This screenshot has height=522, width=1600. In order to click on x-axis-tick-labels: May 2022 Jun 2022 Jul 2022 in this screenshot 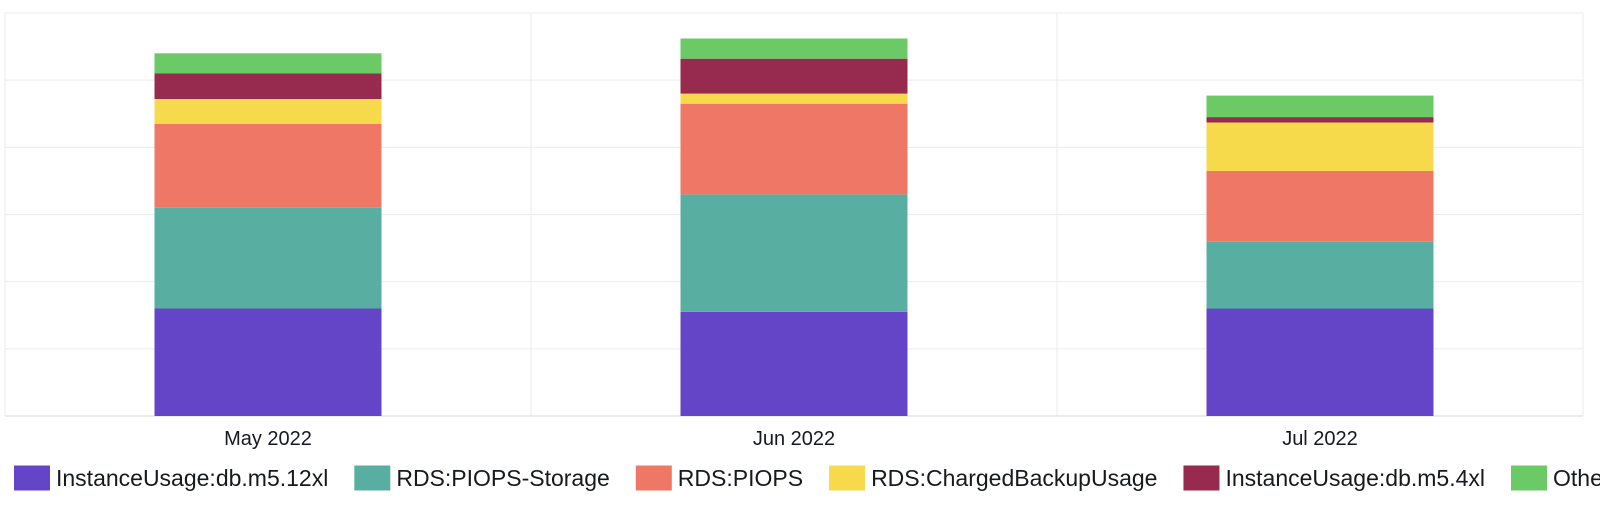, I will do `click(791, 439)`.